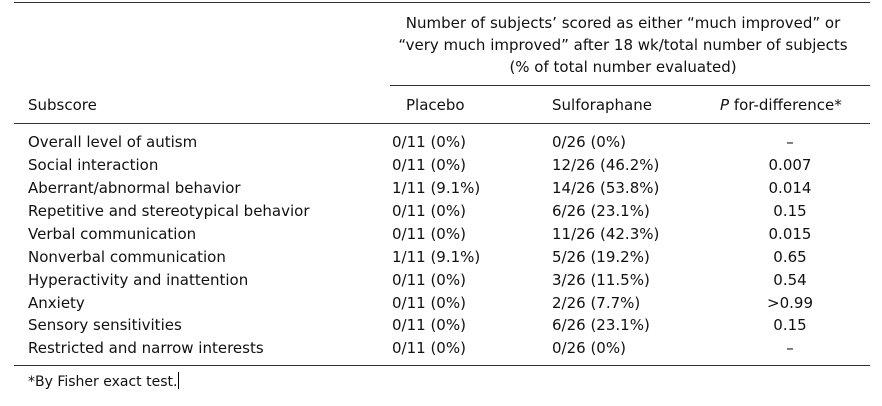 The width and height of the screenshot is (882, 406). Describe the element at coordinates (785, 105) in the screenshot. I see `column-header-p-text: for-difference*` at that location.